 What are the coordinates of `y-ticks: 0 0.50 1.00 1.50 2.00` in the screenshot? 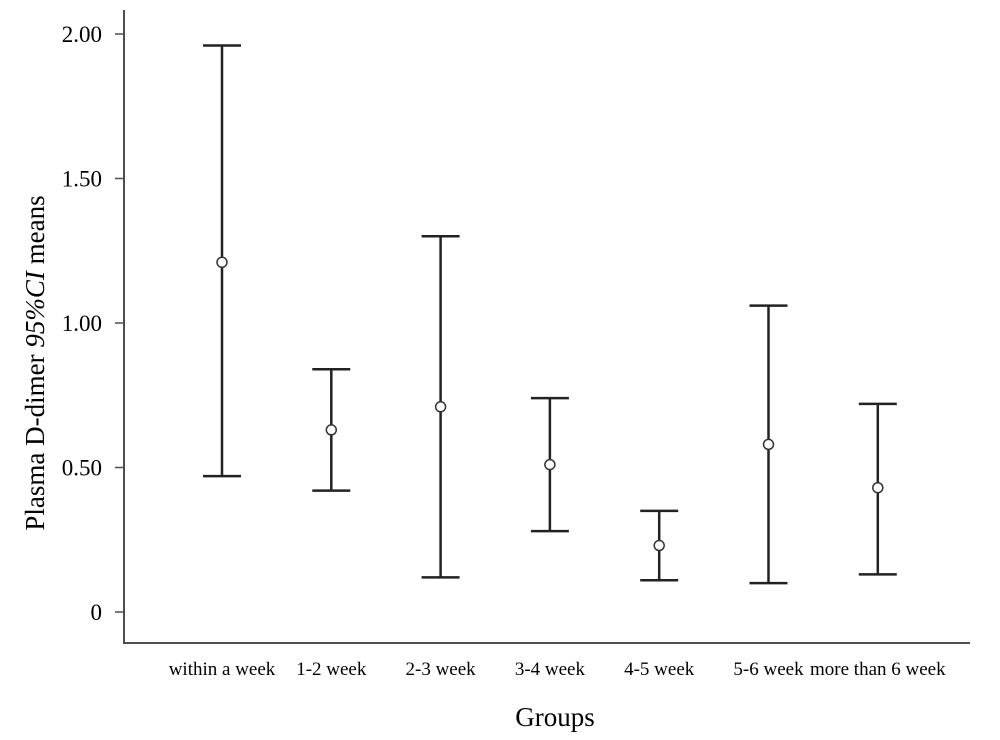 It's located at (93, 323).